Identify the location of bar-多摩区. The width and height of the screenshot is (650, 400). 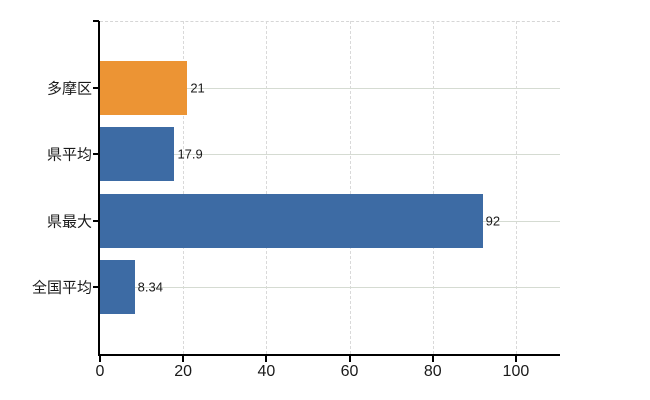
(144, 87).